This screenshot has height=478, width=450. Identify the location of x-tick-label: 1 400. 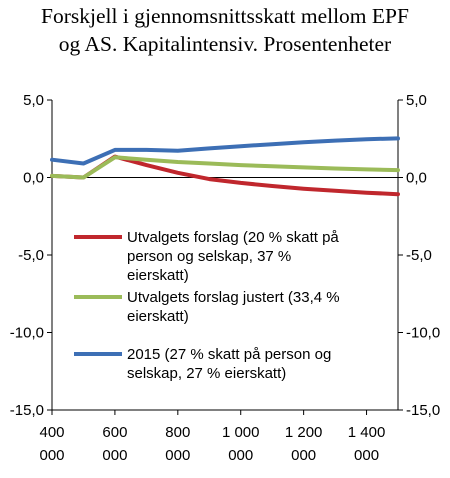
(367, 432).